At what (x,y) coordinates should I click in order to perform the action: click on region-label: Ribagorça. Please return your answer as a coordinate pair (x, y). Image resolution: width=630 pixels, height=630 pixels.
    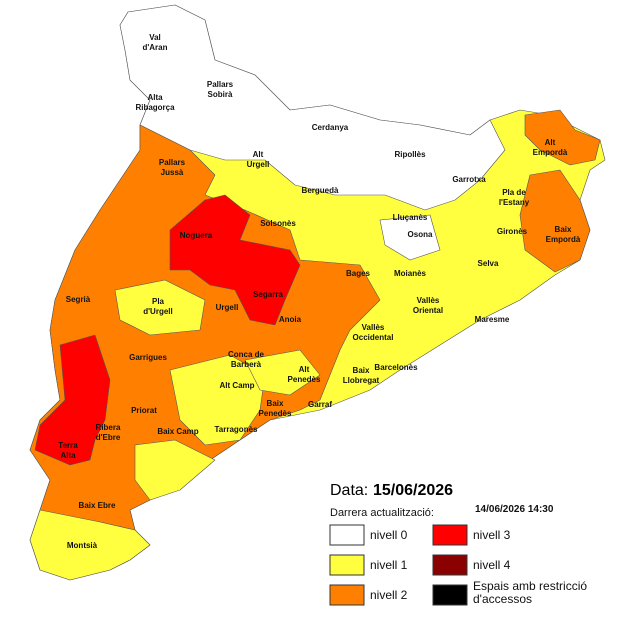
    Looking at the image, I should click on (155, 107).